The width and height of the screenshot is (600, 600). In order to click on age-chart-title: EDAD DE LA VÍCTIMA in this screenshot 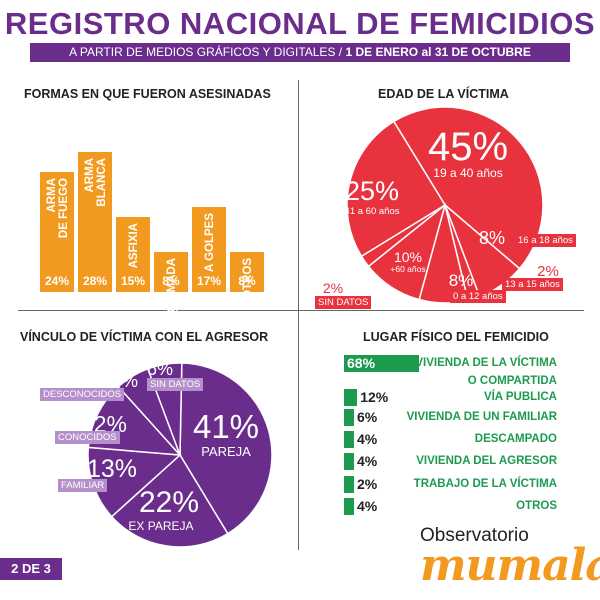, I will do `click(443, 94)`.